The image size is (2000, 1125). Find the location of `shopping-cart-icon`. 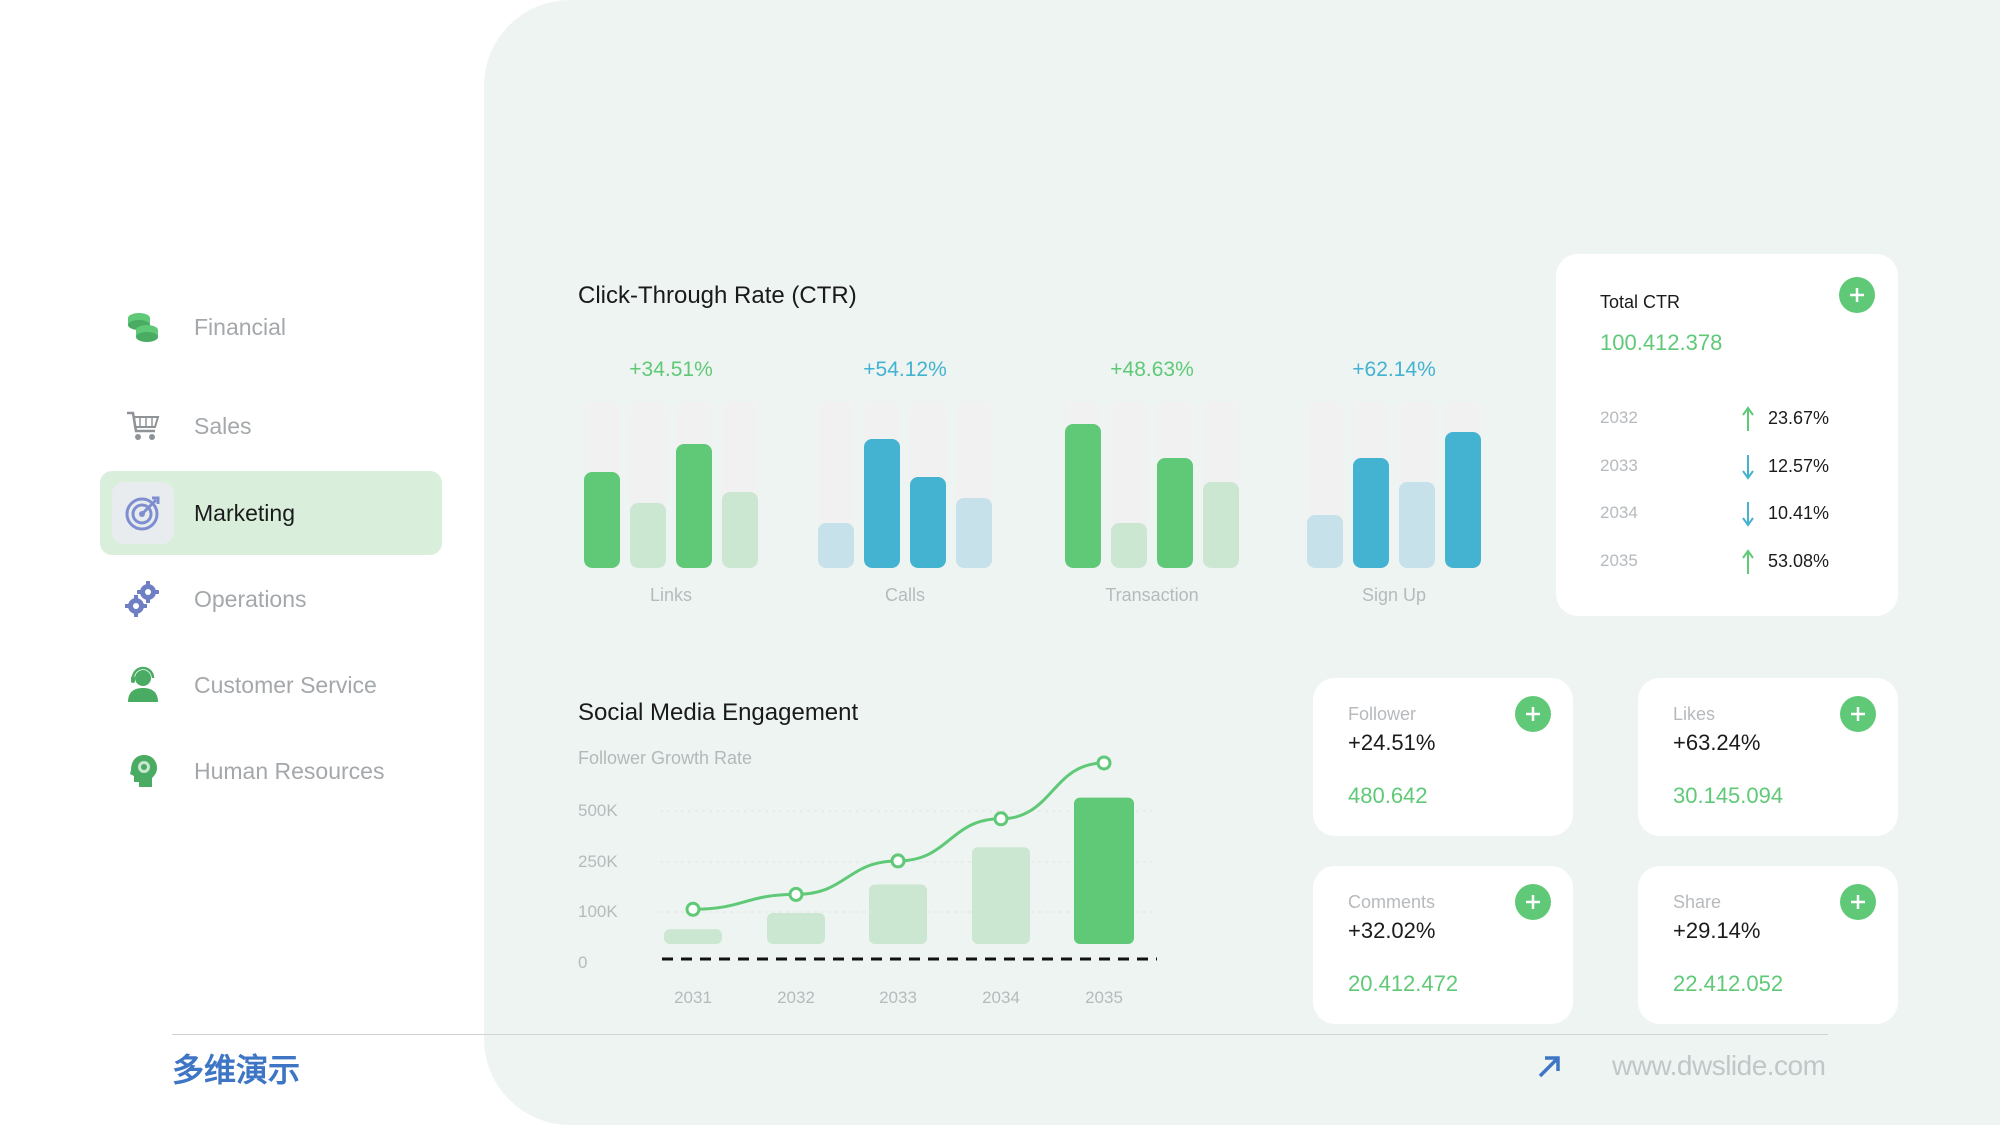

shopping-cart-icon is located at coordinates (143, 426).